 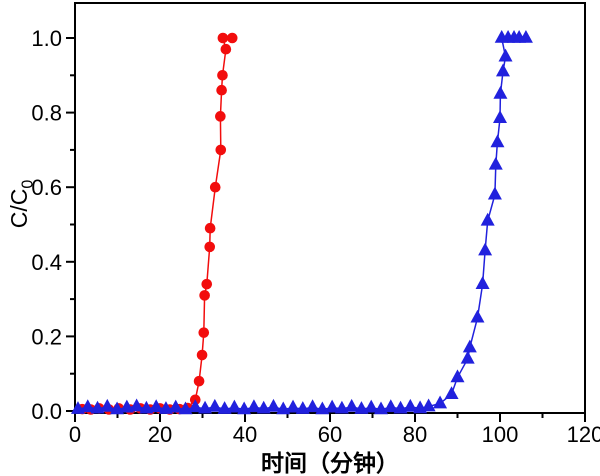 I want to click on x-tick-label: 20, so click(x=160, y=434).